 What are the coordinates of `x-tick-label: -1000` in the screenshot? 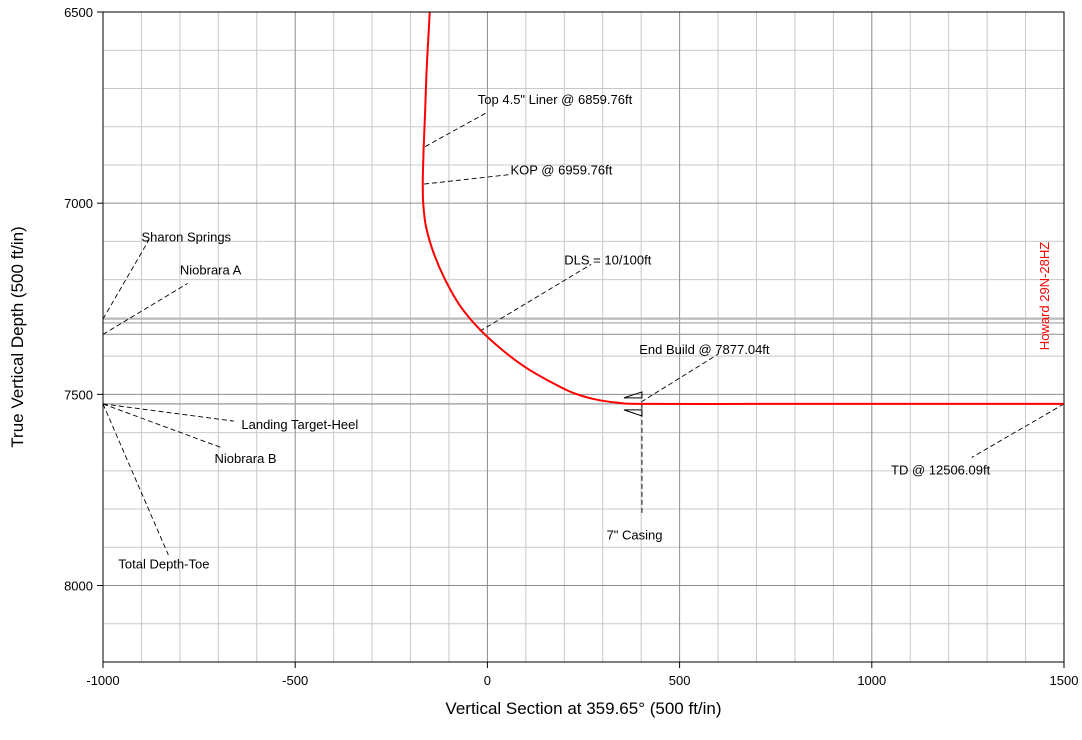 It's located at (102, 680).